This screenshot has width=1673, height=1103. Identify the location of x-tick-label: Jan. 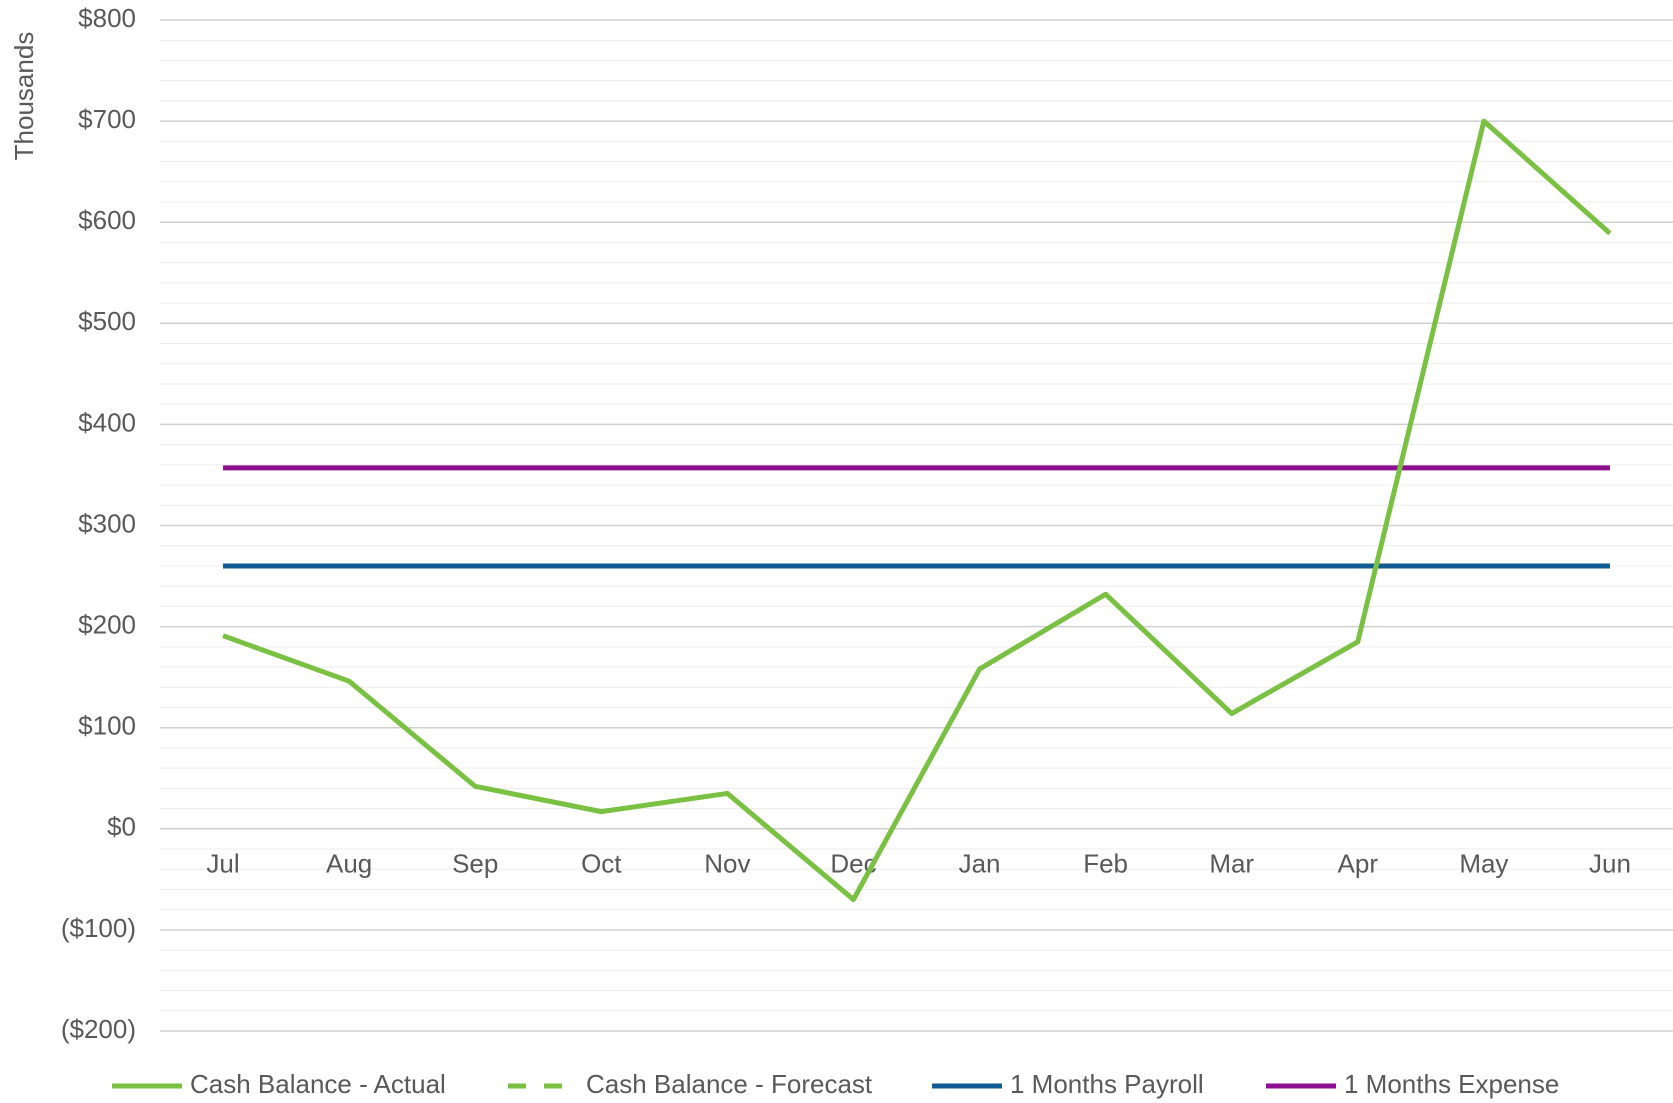
(980, 864).